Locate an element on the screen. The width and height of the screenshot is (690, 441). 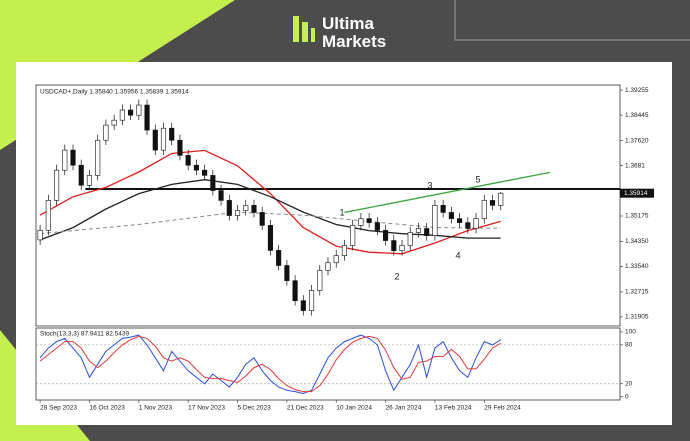
price-label: 1.35914 is located at coordinates (636, 193).